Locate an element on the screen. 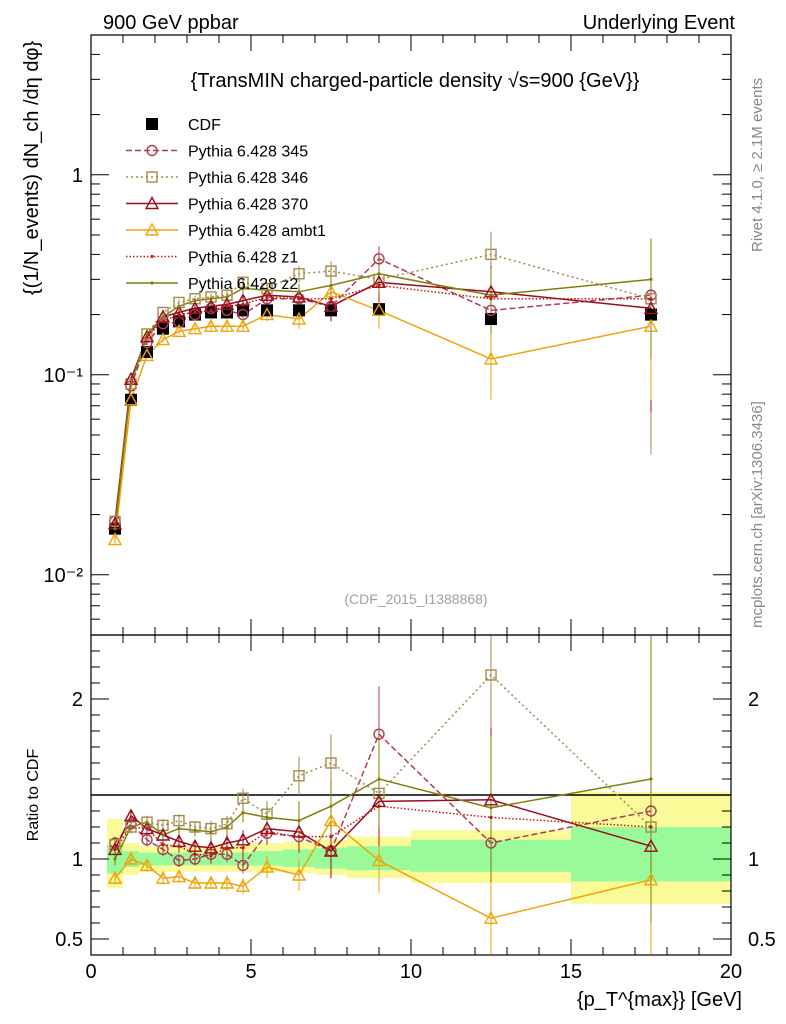  ratio-y-tick-label-left: 2 is located at coordinates (77, 700).